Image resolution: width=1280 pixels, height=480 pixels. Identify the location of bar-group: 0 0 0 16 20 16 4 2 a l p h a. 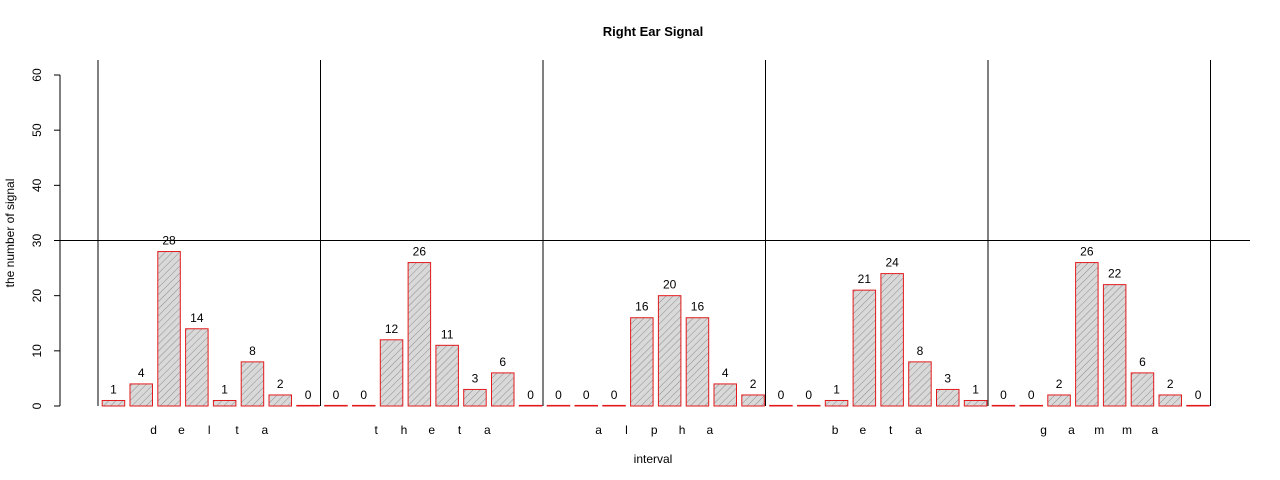
(655, 357).